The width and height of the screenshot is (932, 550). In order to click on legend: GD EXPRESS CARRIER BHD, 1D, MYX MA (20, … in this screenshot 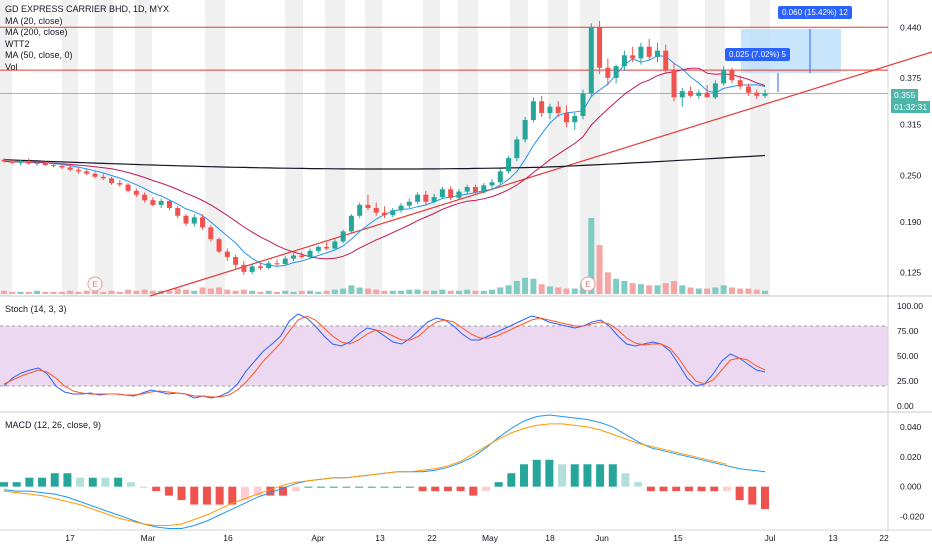, I will do `click(87, 39)`.